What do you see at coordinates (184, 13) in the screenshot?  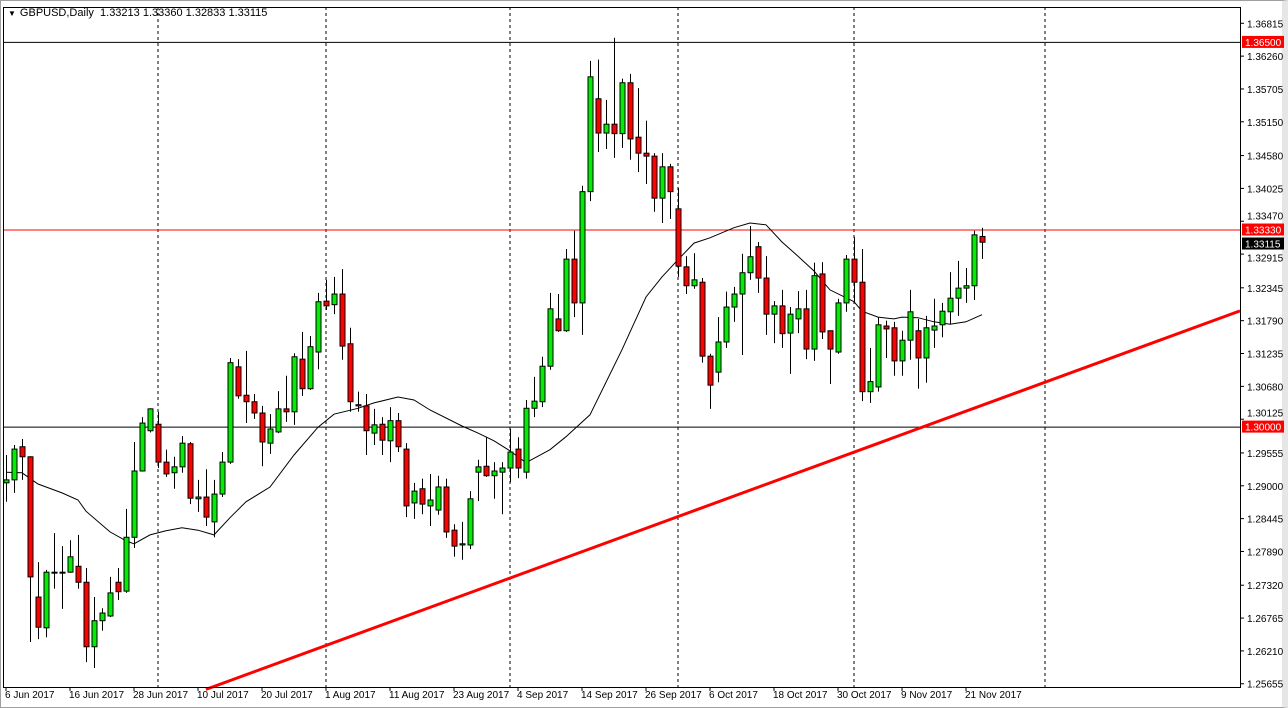 I see `ohlc-readout: 1.33213 1.33360 1.32833 1.33115` at bounding box center [184, 13].